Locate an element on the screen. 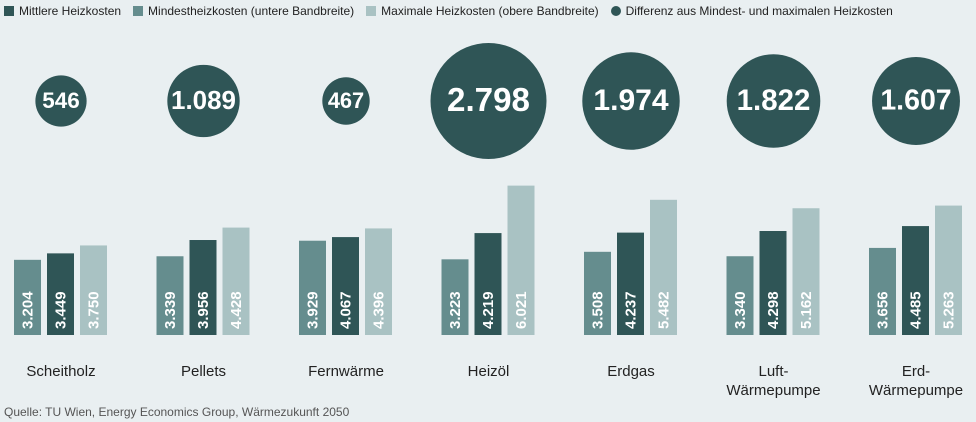 The image size is (976, 422). category-label: Scheitholz is located at coordinates (61, 371).